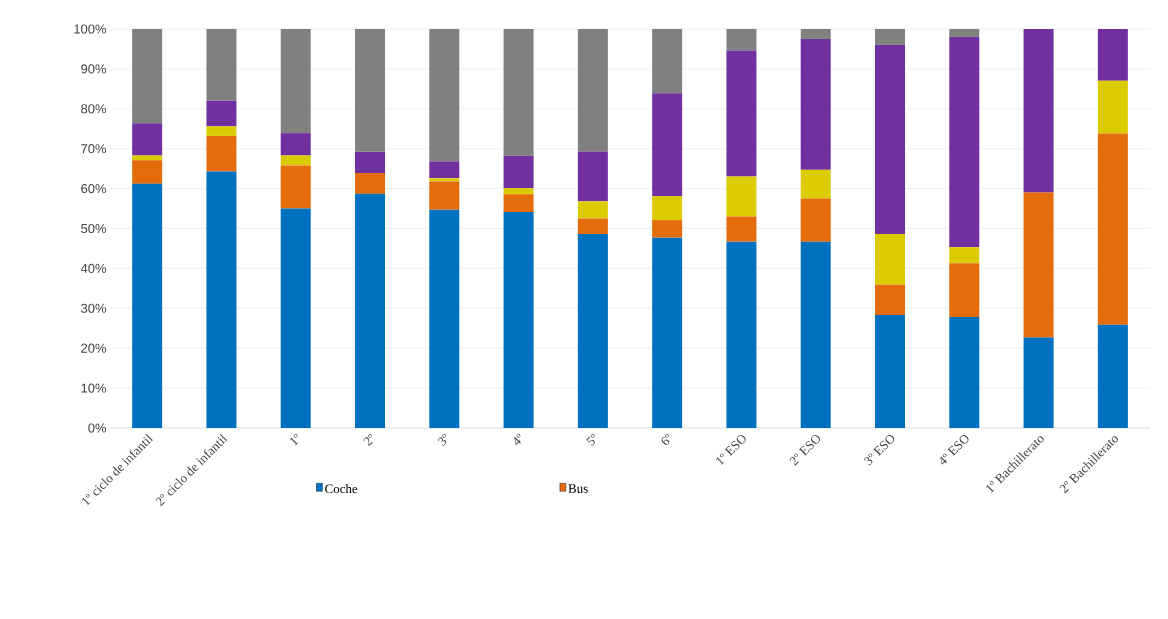 This screenshot has width=1168, height=619. Describe the element at coordinates (368, 440) in the screenshot. I see `x-tick-label: 2º` at that location.